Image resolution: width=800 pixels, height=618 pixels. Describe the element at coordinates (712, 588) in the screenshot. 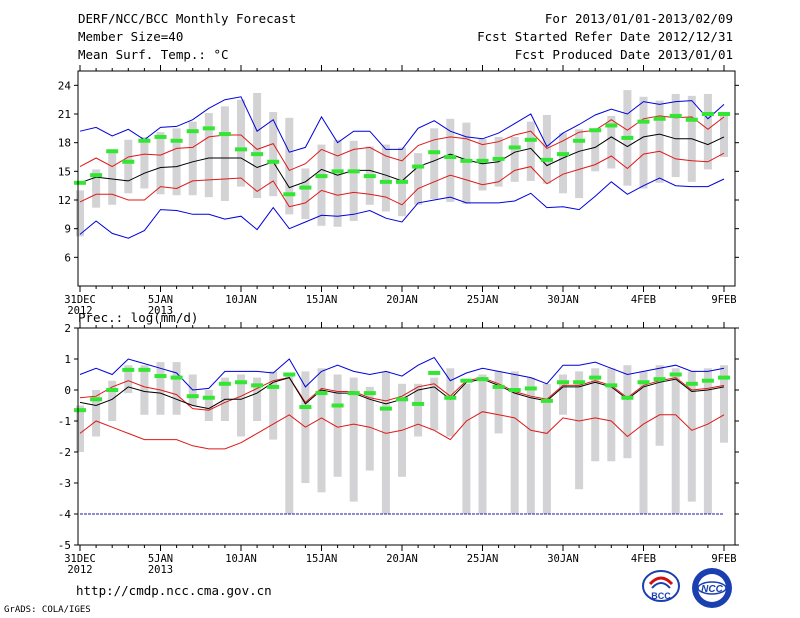

I see `ncc-logo: NCC` at that location.